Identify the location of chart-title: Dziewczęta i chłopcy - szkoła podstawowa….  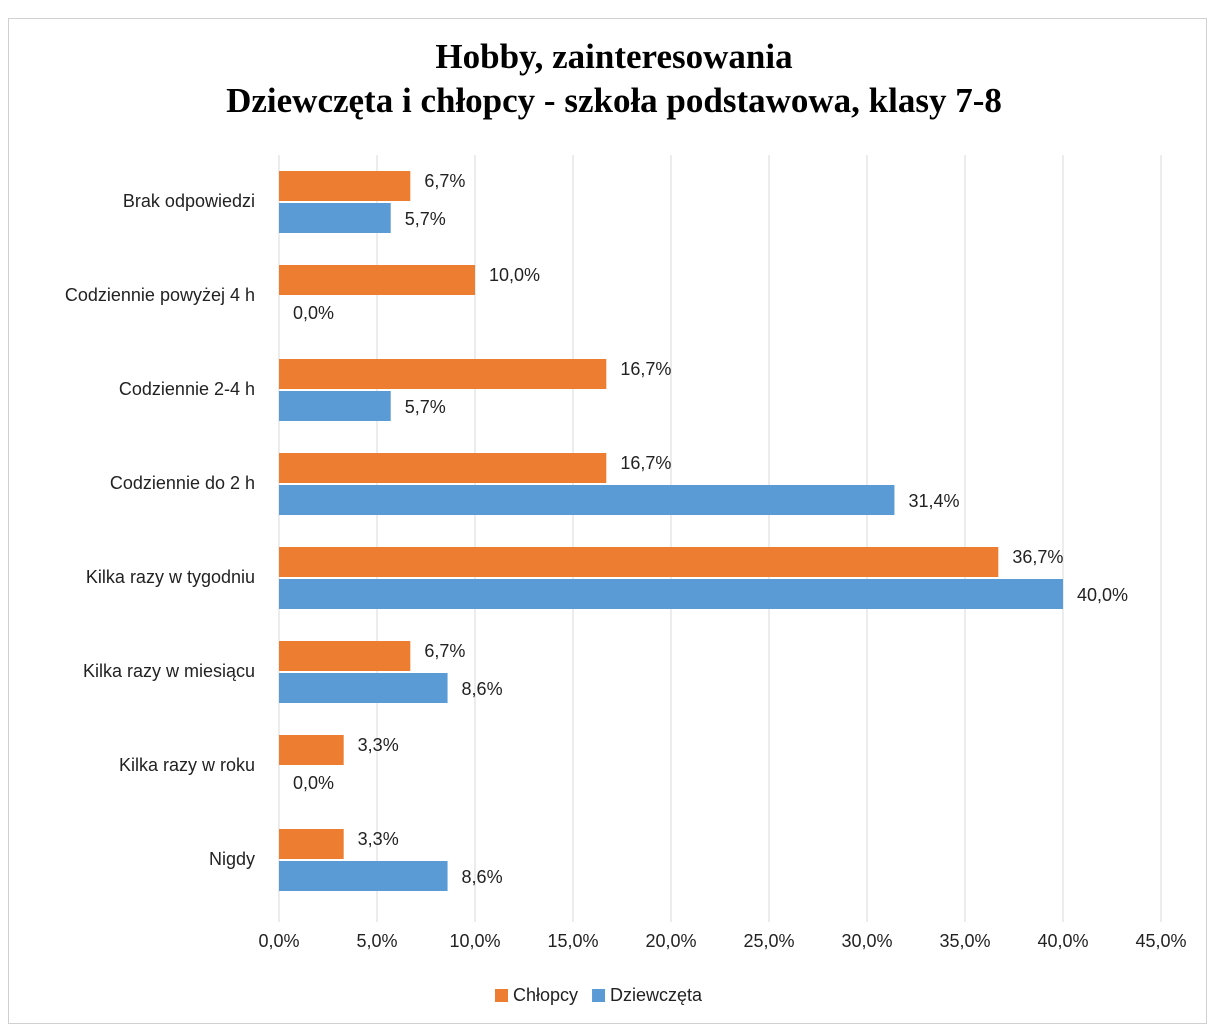
(614, 100).